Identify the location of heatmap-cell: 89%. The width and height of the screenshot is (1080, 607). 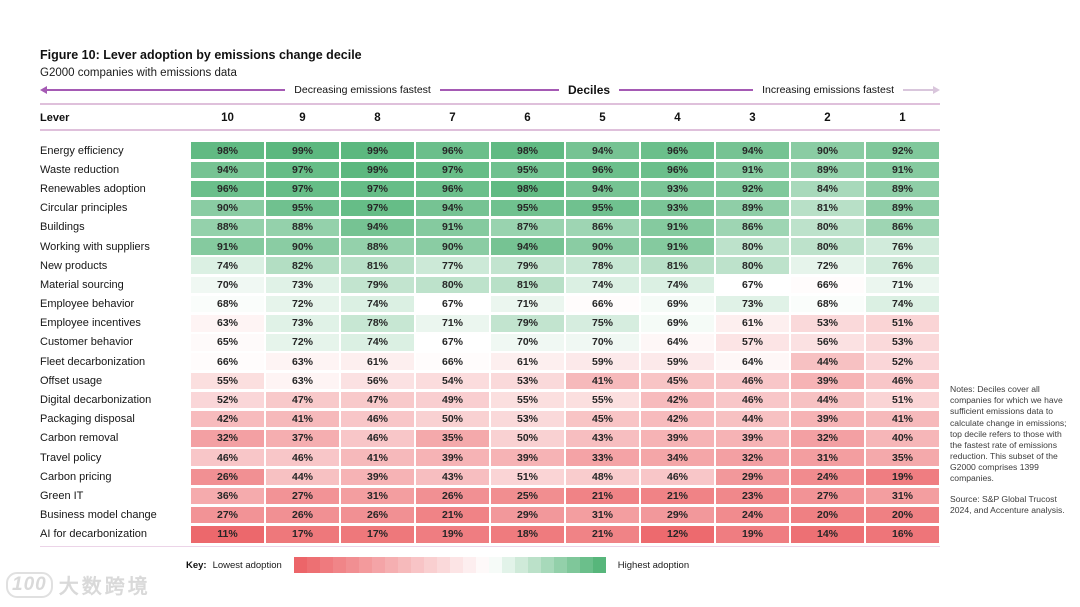
(902, 189).